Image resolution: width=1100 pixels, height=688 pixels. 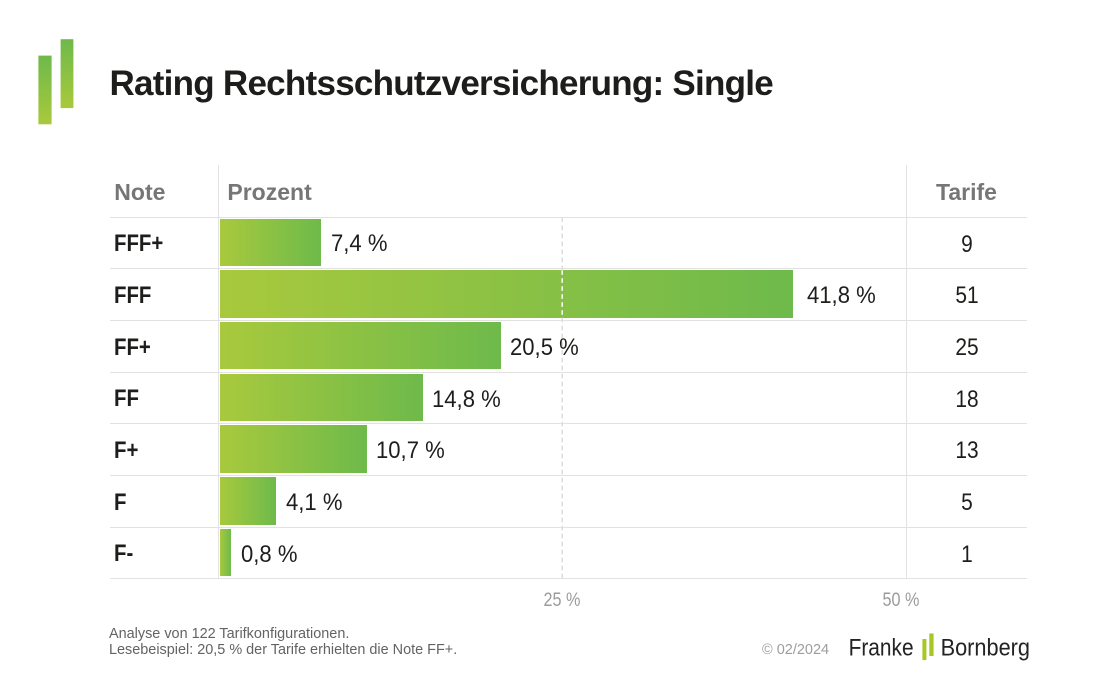 What do you see at coordinates (881, 648) in the screenshot?
I see `svg-text: Franke` at bounding box center [881, 648].